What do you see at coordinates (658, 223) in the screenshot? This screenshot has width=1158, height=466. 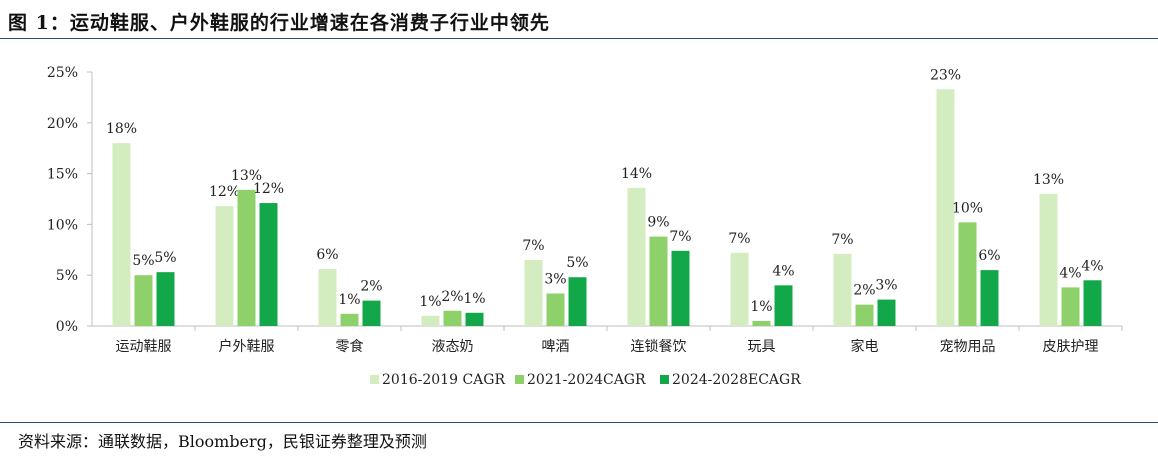 I see `data-label: 9%` at bounding box center [658, 223].